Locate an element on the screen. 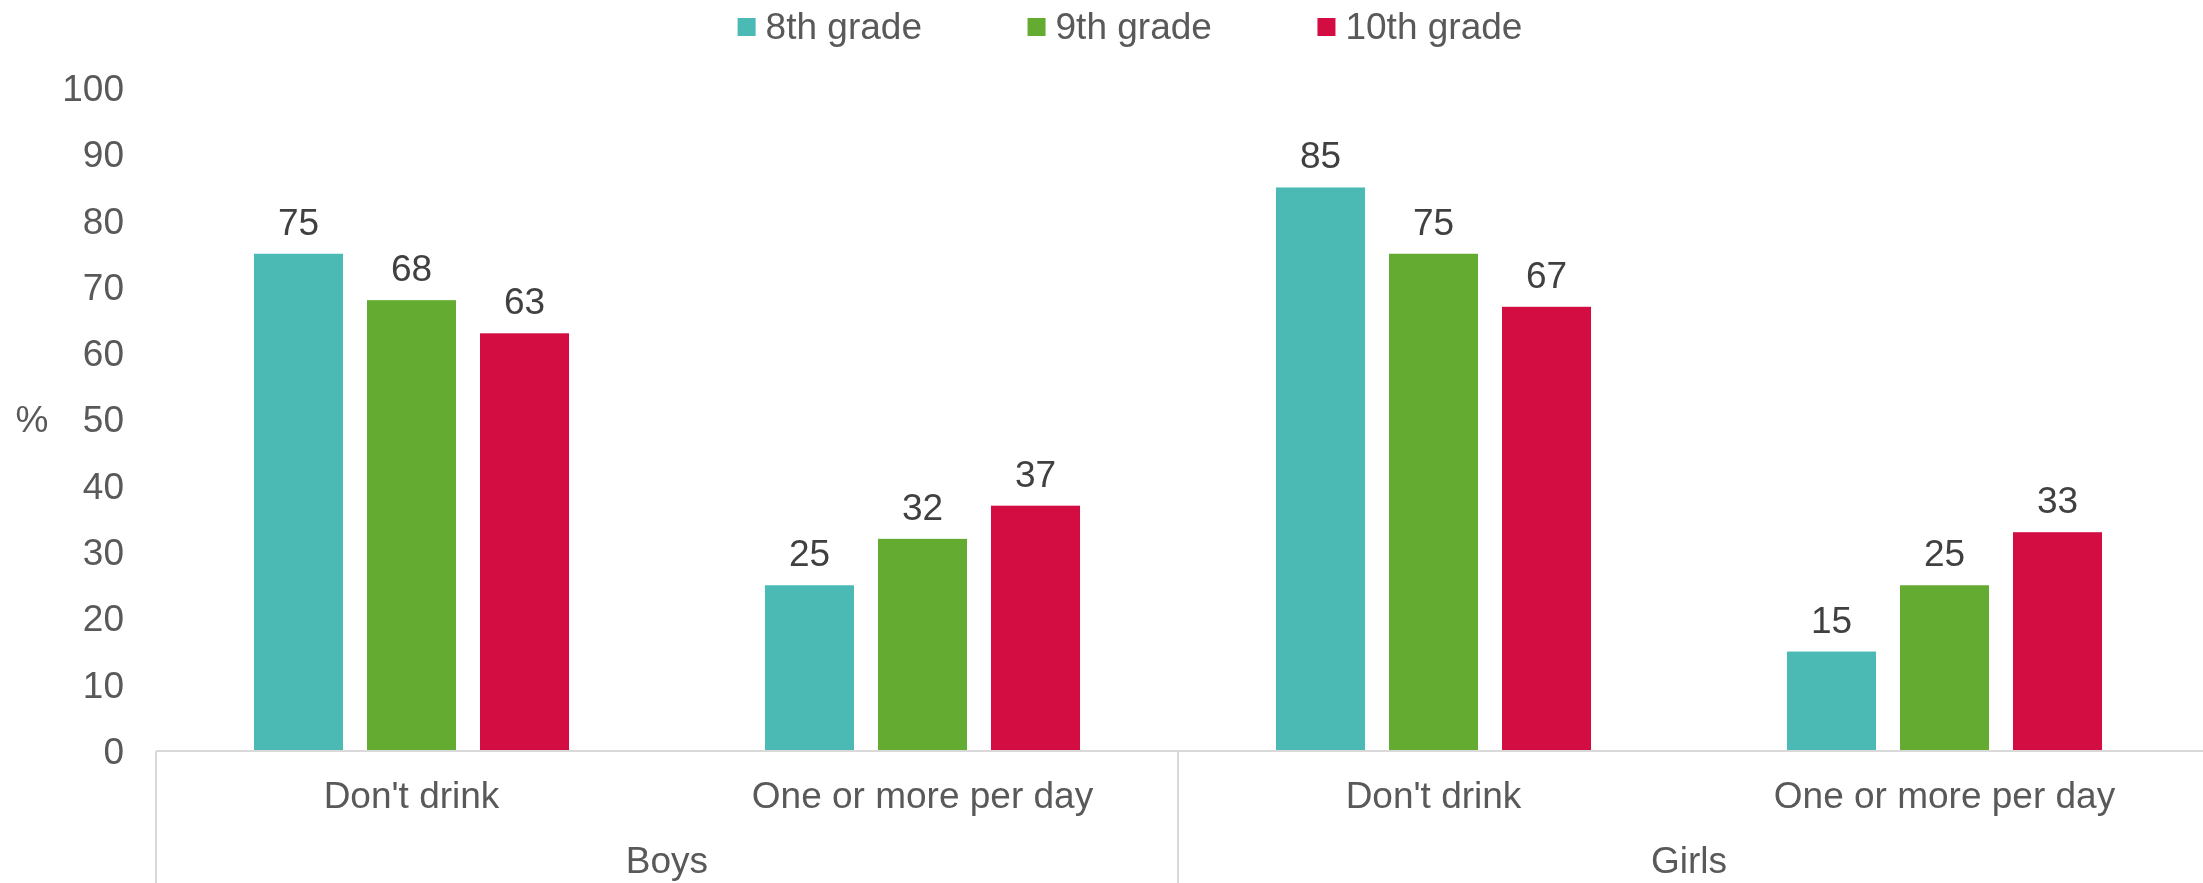 The width and height of the screenshot is (2203, 883). data-label: 32 is located at coordinates (922, 507).